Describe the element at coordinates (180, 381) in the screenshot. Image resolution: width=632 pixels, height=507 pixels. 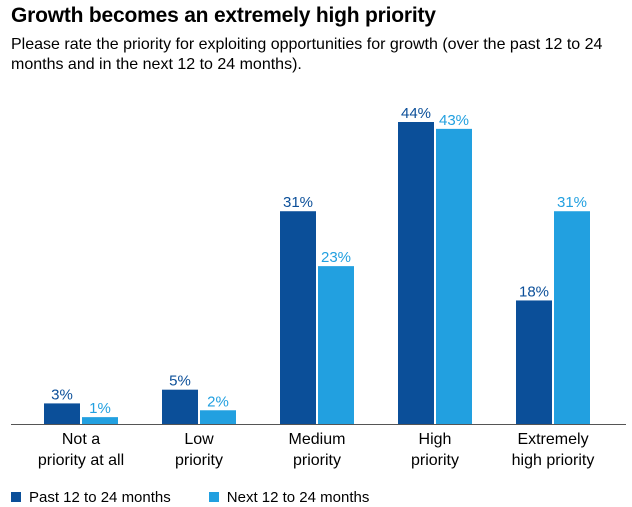
I see `value-label-past-1: 5%` at that location.